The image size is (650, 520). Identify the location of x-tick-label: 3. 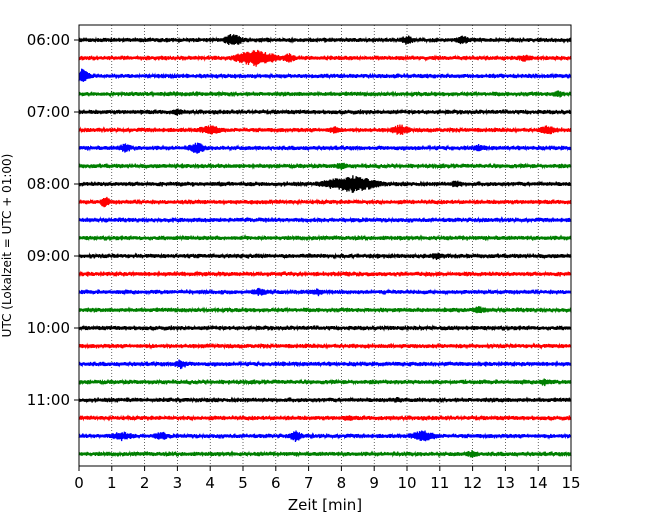
(178, 483).